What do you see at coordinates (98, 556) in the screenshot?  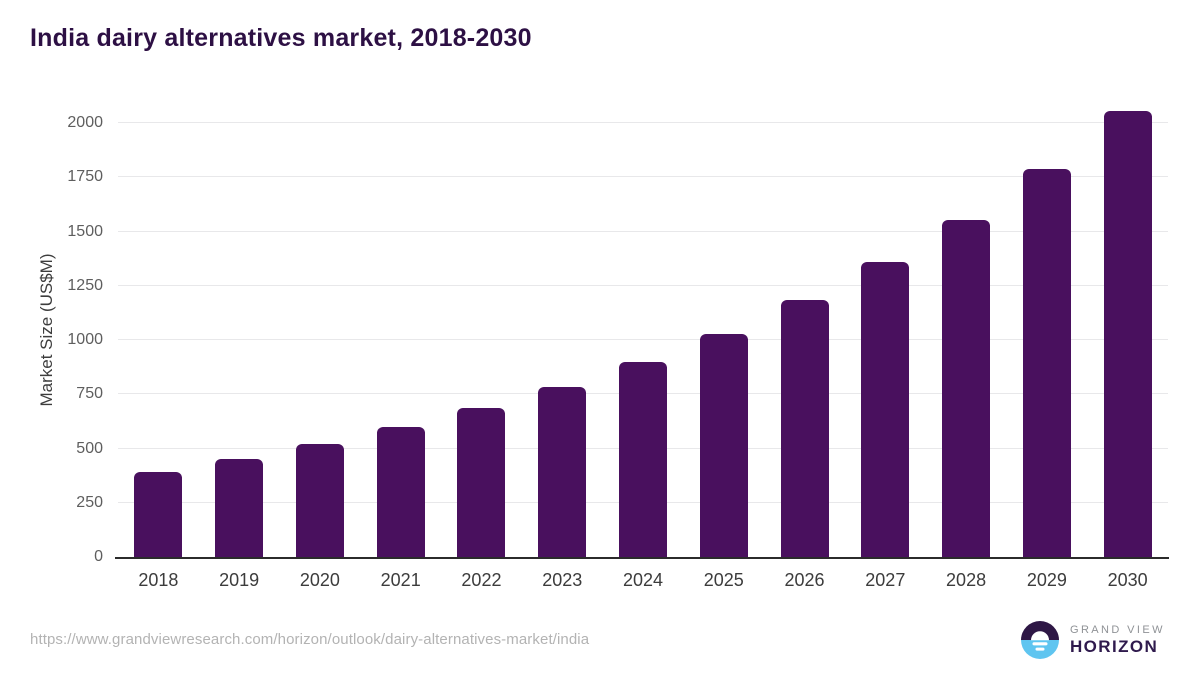 I see `y-tick-0: 0` at bounding box center [98, 556].